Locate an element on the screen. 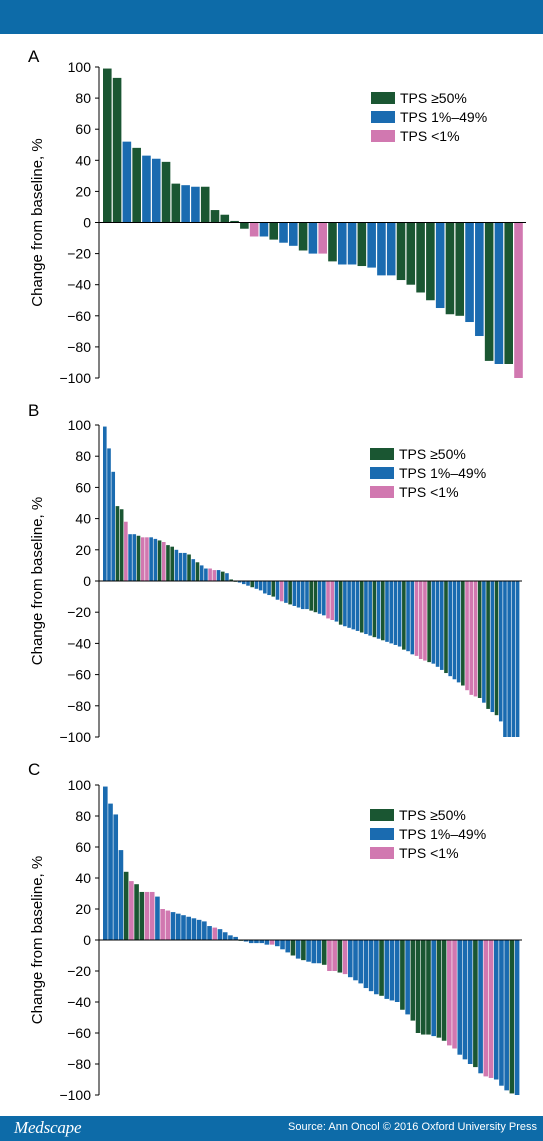 The height and width of the screenshot is (1141, 543). y-tick-label: −40 is located at coordinates (79, 643).